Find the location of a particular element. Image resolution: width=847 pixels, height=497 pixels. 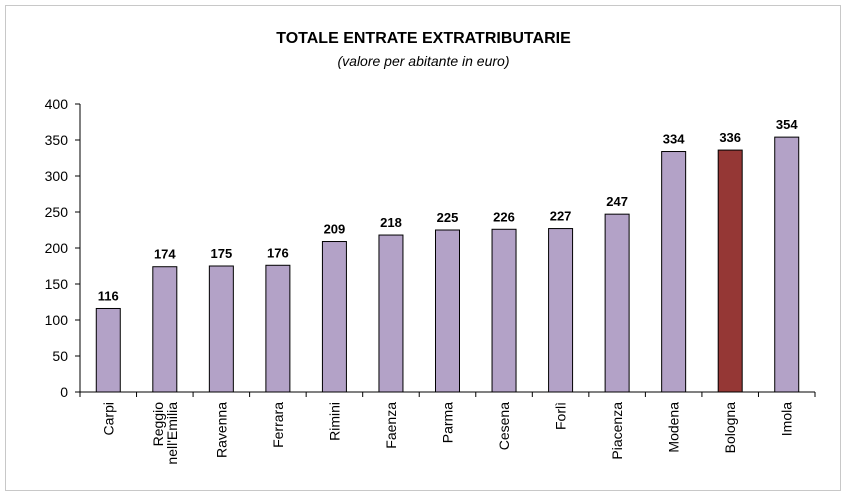

bar-value-label: 176 is located at coordinates (278, 252).